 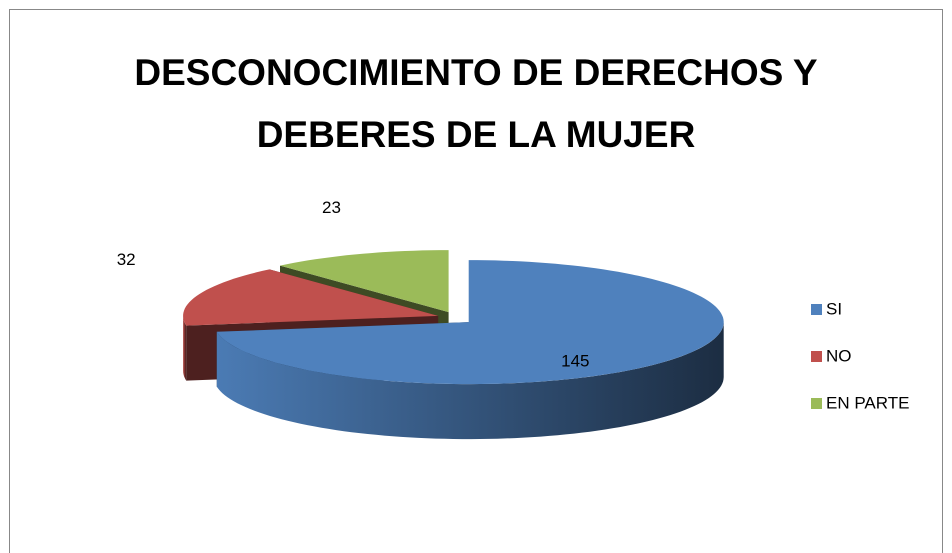 I want to click on data-label: 145, so click(x=575, y=361).